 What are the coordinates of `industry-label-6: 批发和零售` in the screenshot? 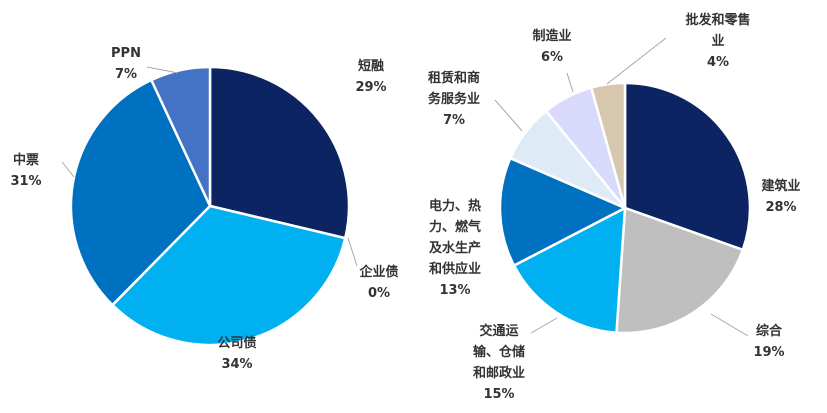 It's located at (717, 20).